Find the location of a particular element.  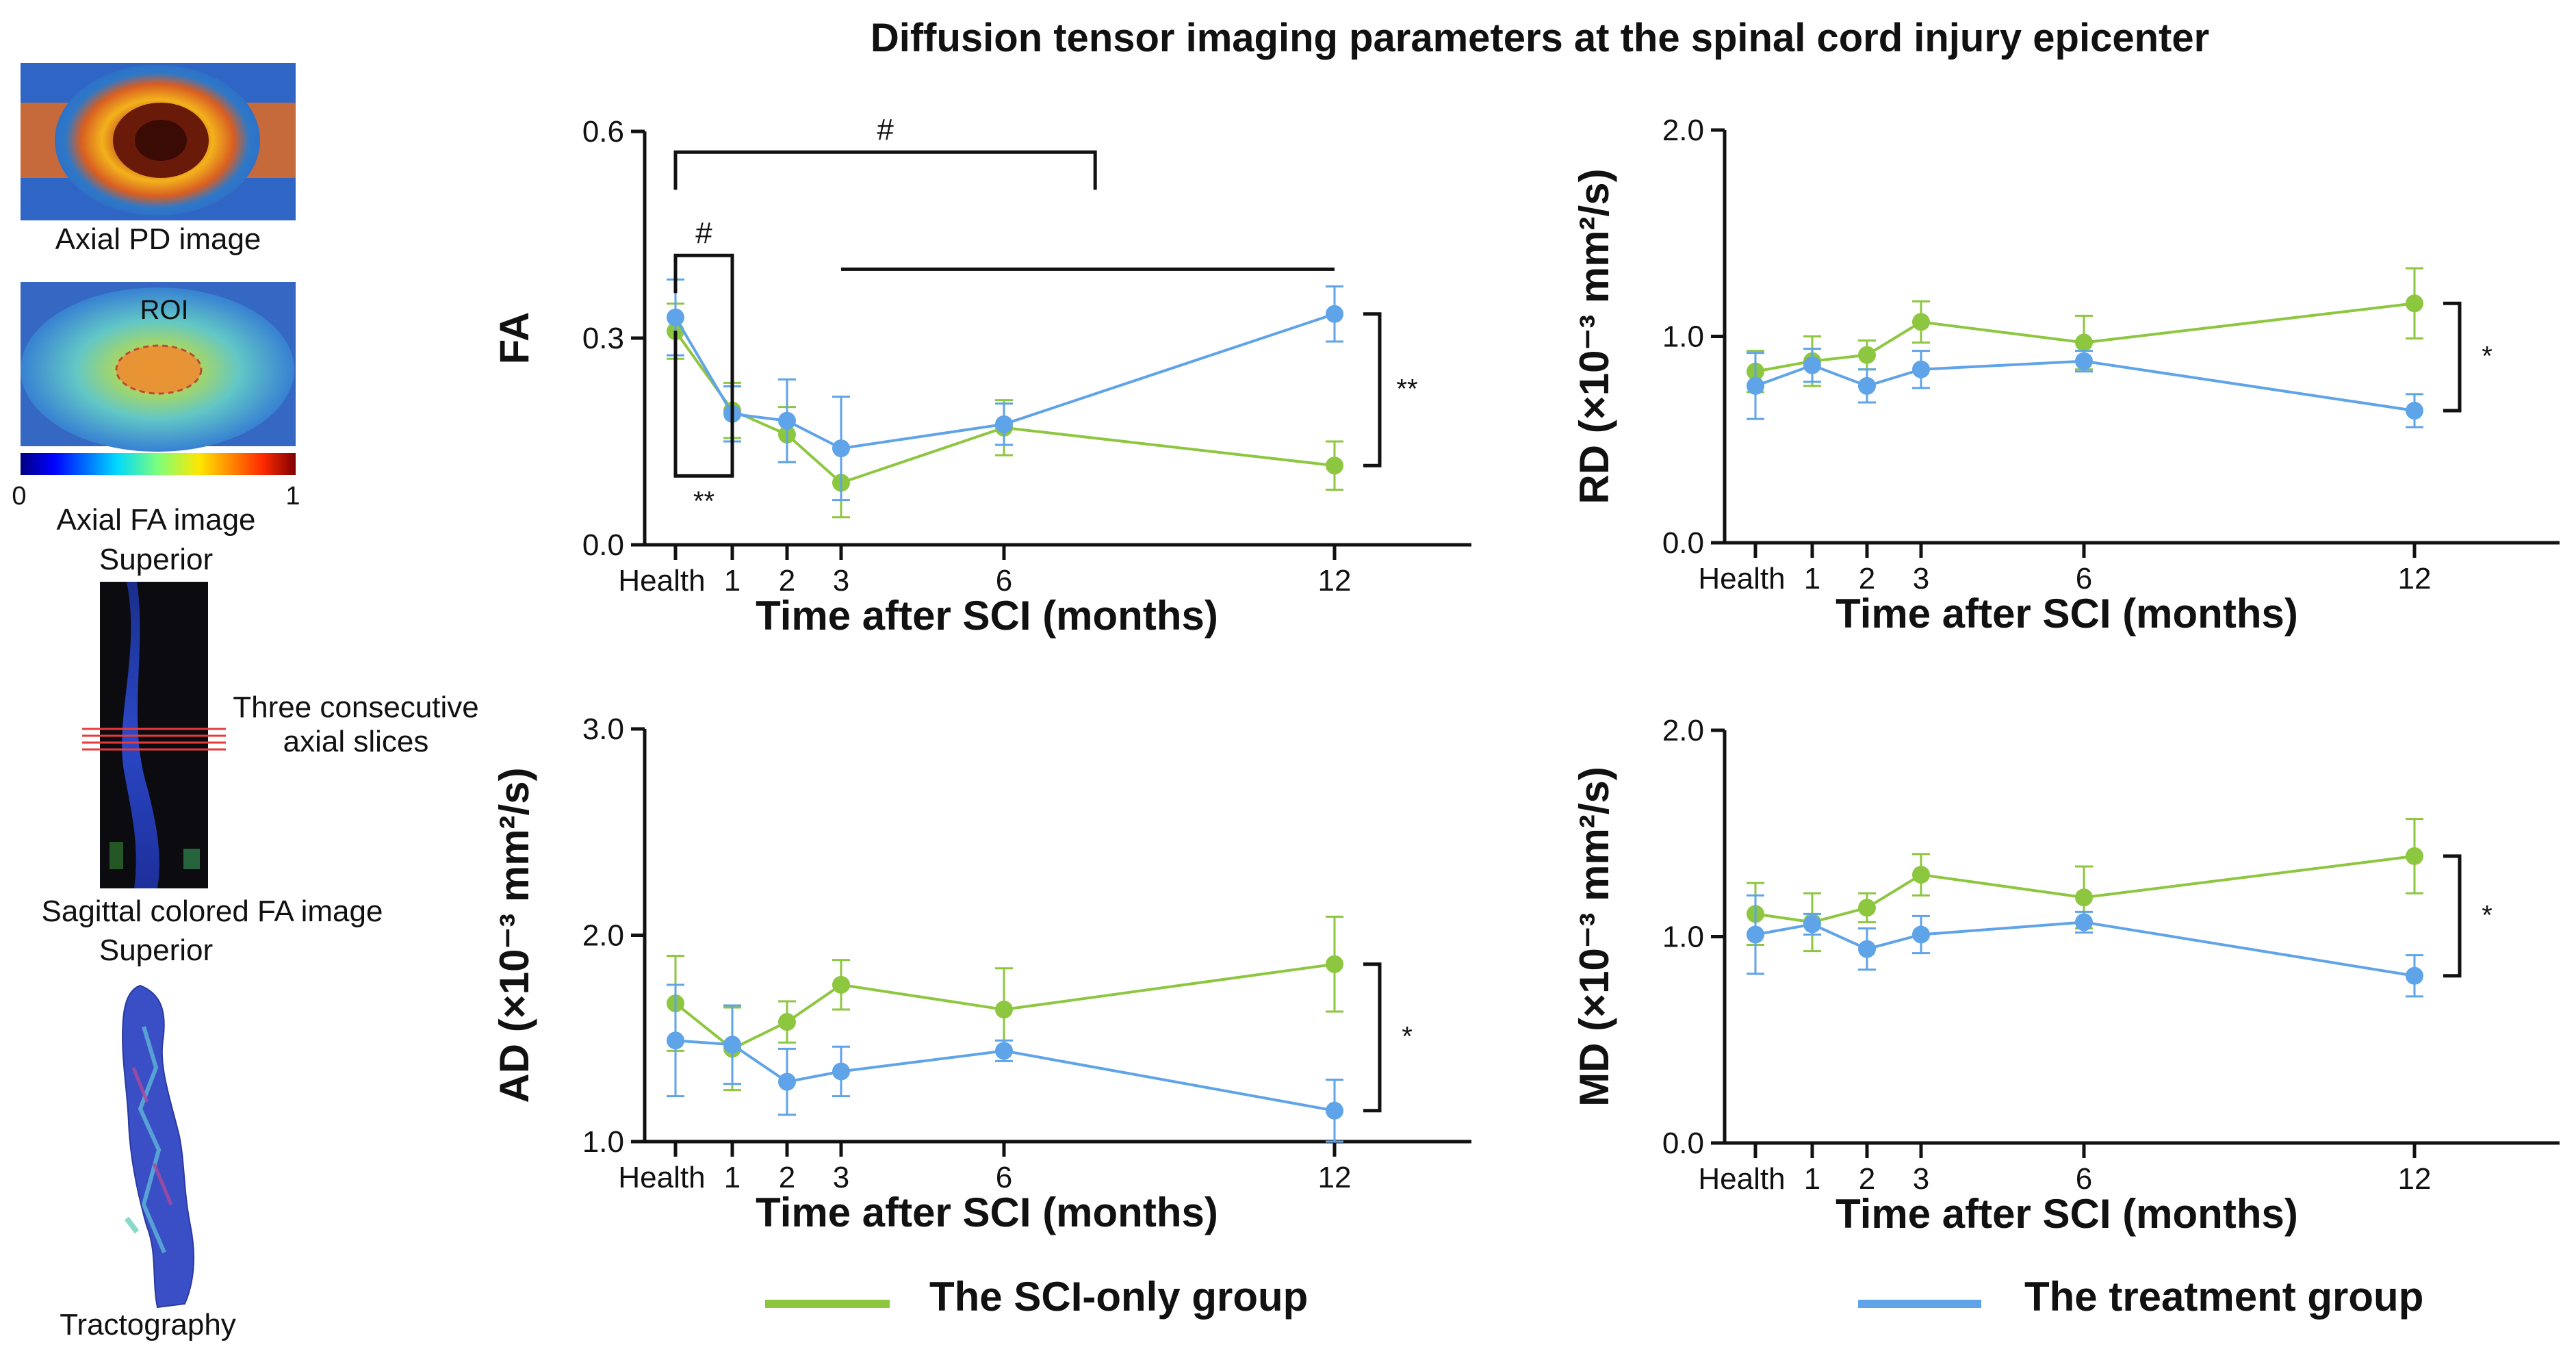

fa-y-tick-label: 0.6 is located at coordinates (603, 132).